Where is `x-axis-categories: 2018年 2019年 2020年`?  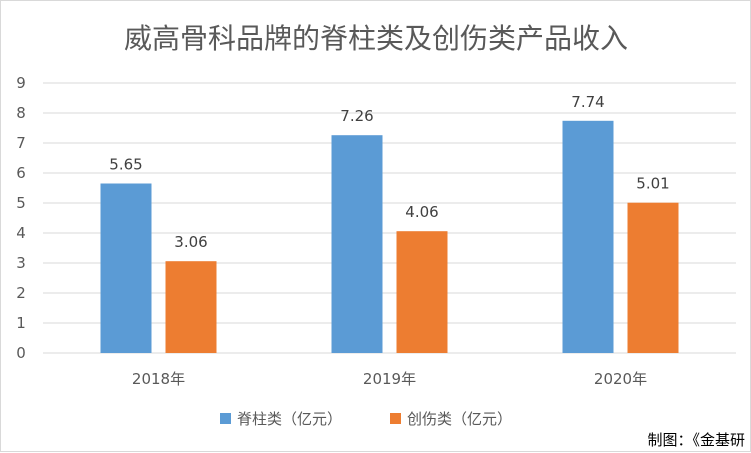 x-axis-categories: 2018年 2019年 2020年 is located at coordinates (389, 379).